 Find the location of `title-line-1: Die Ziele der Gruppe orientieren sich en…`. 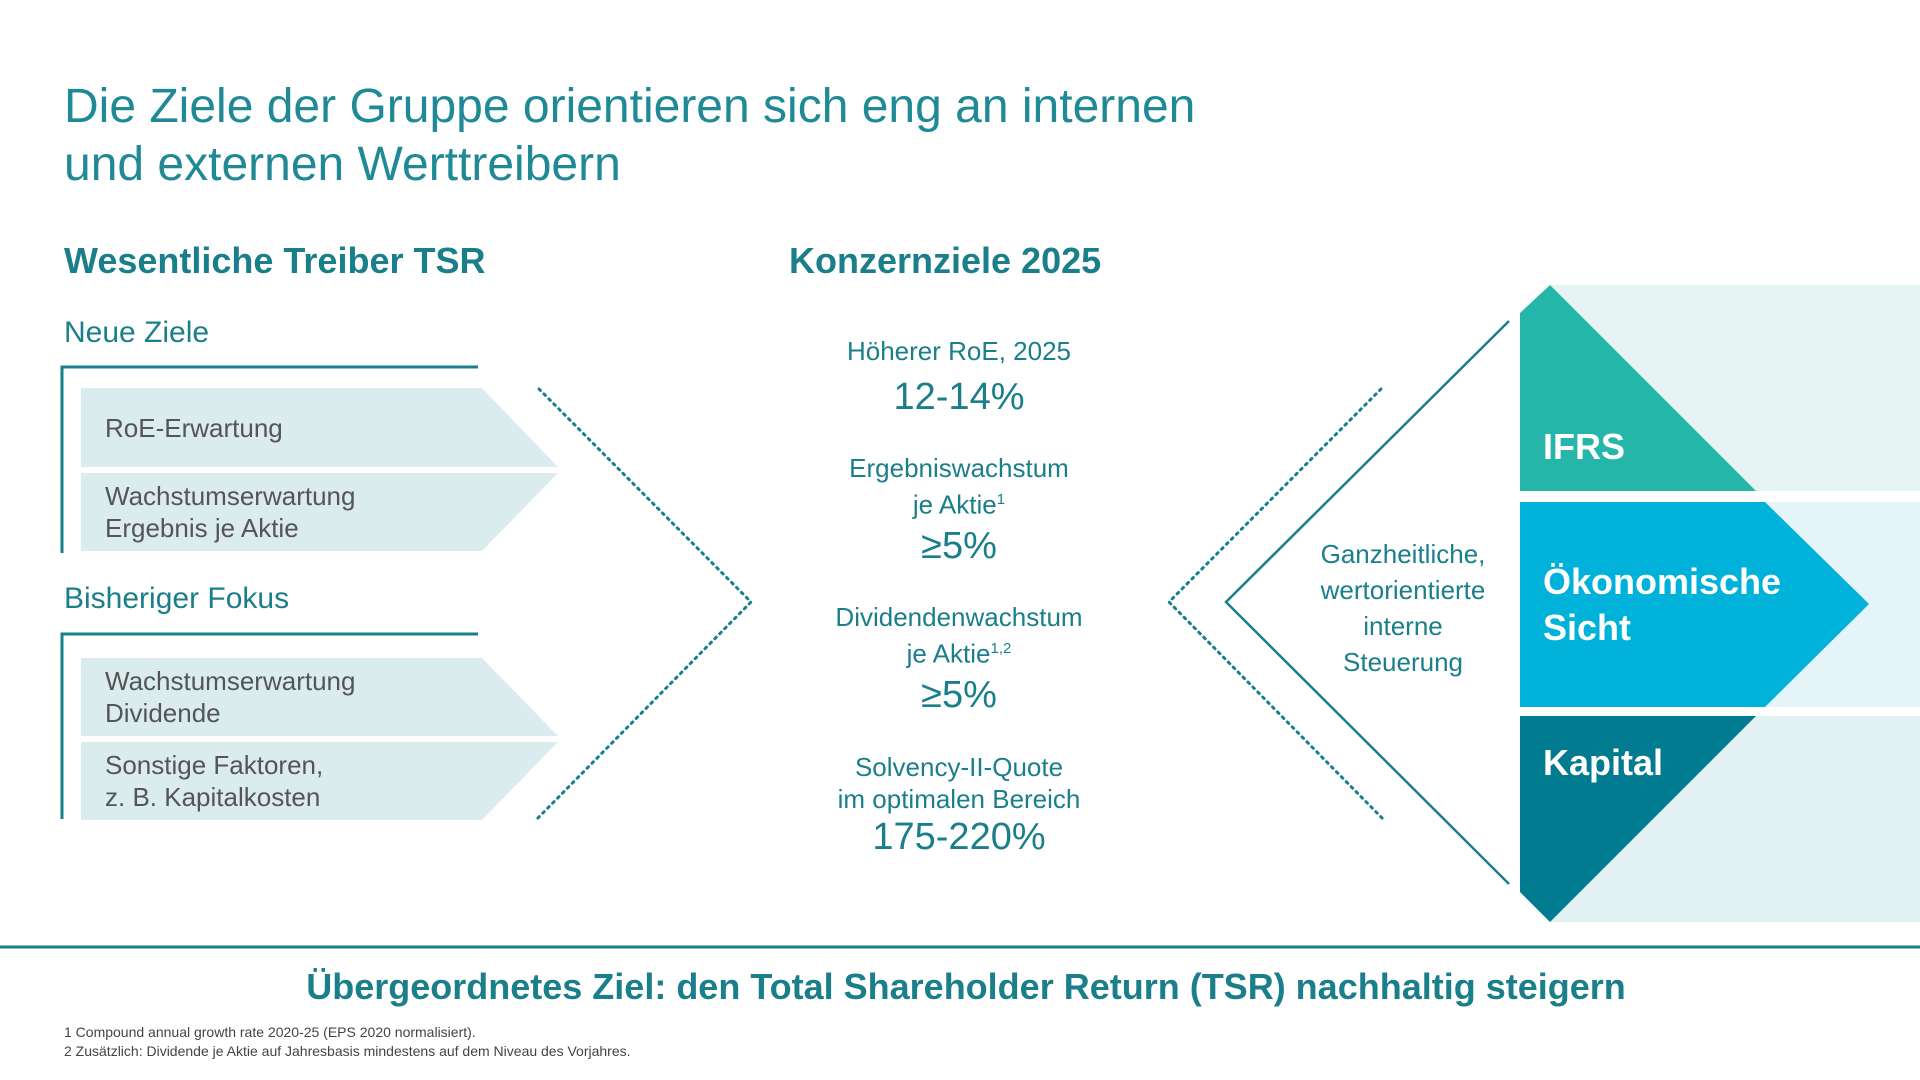

title-line-1: Die Ziele der Gruppe orientieren sich en… is located at coordinates (630, 106).